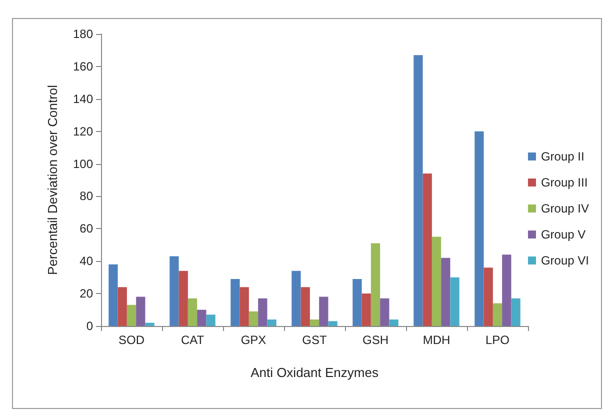  Describe the element at coordinates (52, 180) in the screenshot. I see `y-axis-title: Percentail Deviation over Control` at that location.